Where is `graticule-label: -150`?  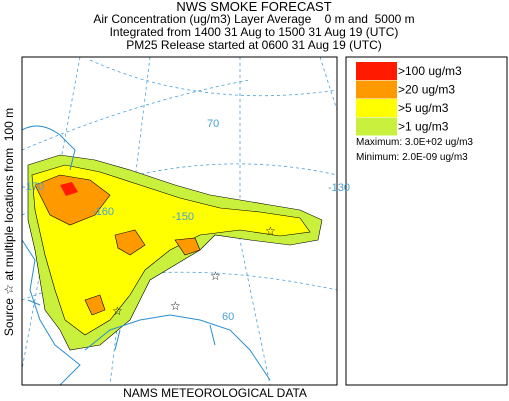 graticule-label: -150 is located at coordinates (183, 217).